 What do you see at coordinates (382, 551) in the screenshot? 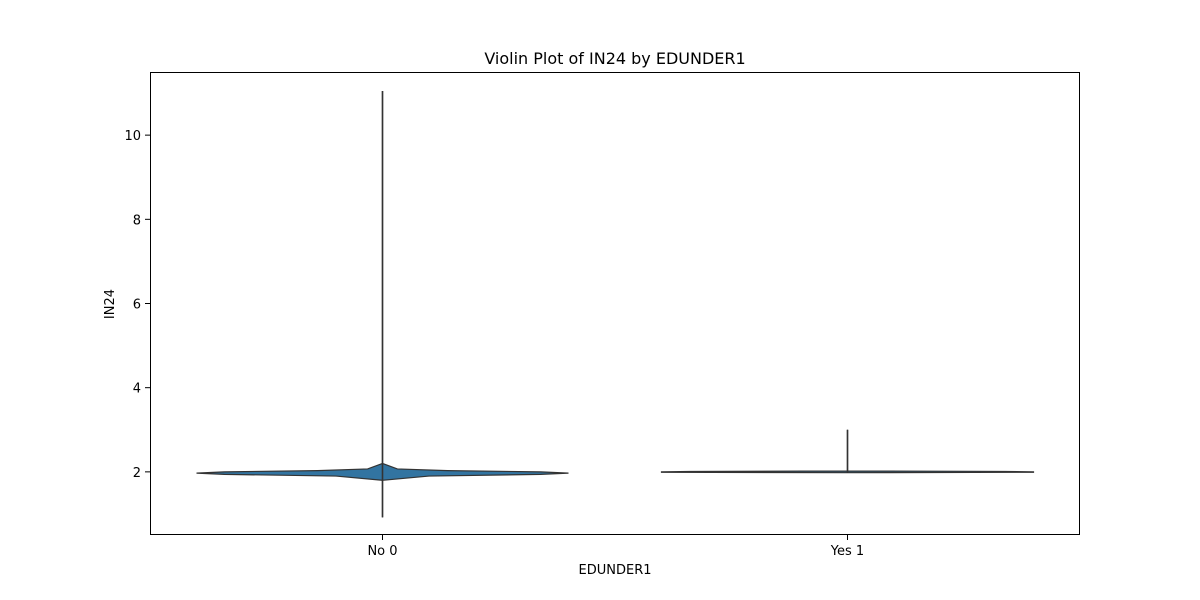
I see `x-tick-label: No 0` at bounding box center [382, 551].